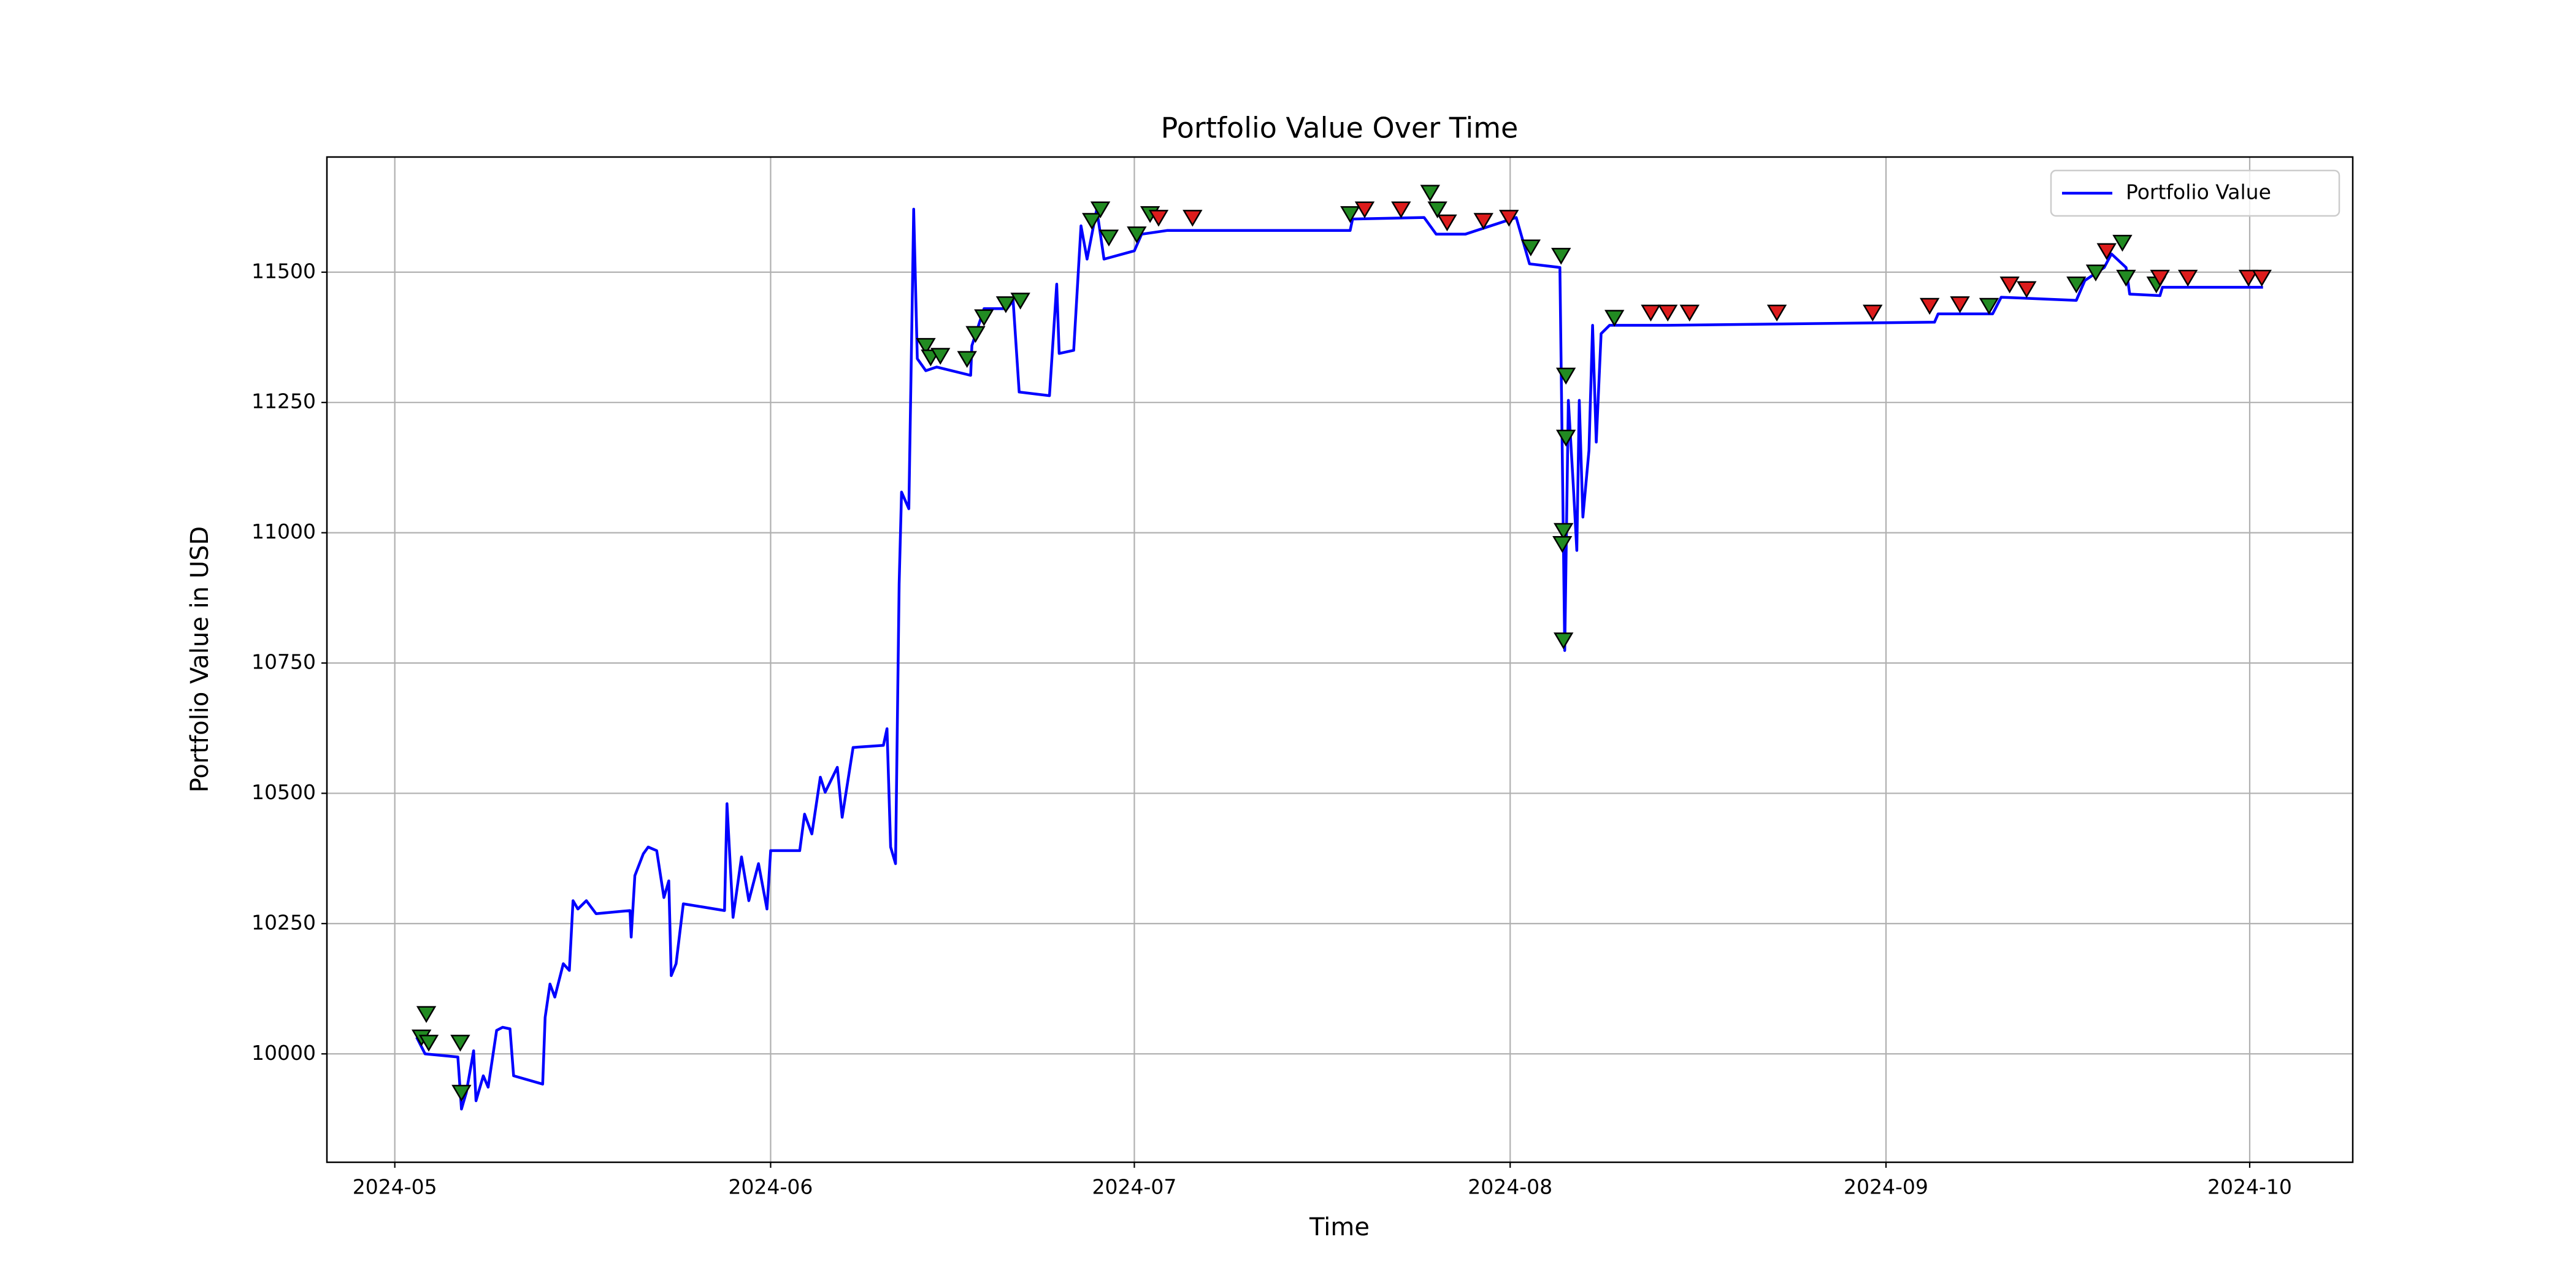  I want to click on x-tick-label: 2024-06, so click(771, 1187).